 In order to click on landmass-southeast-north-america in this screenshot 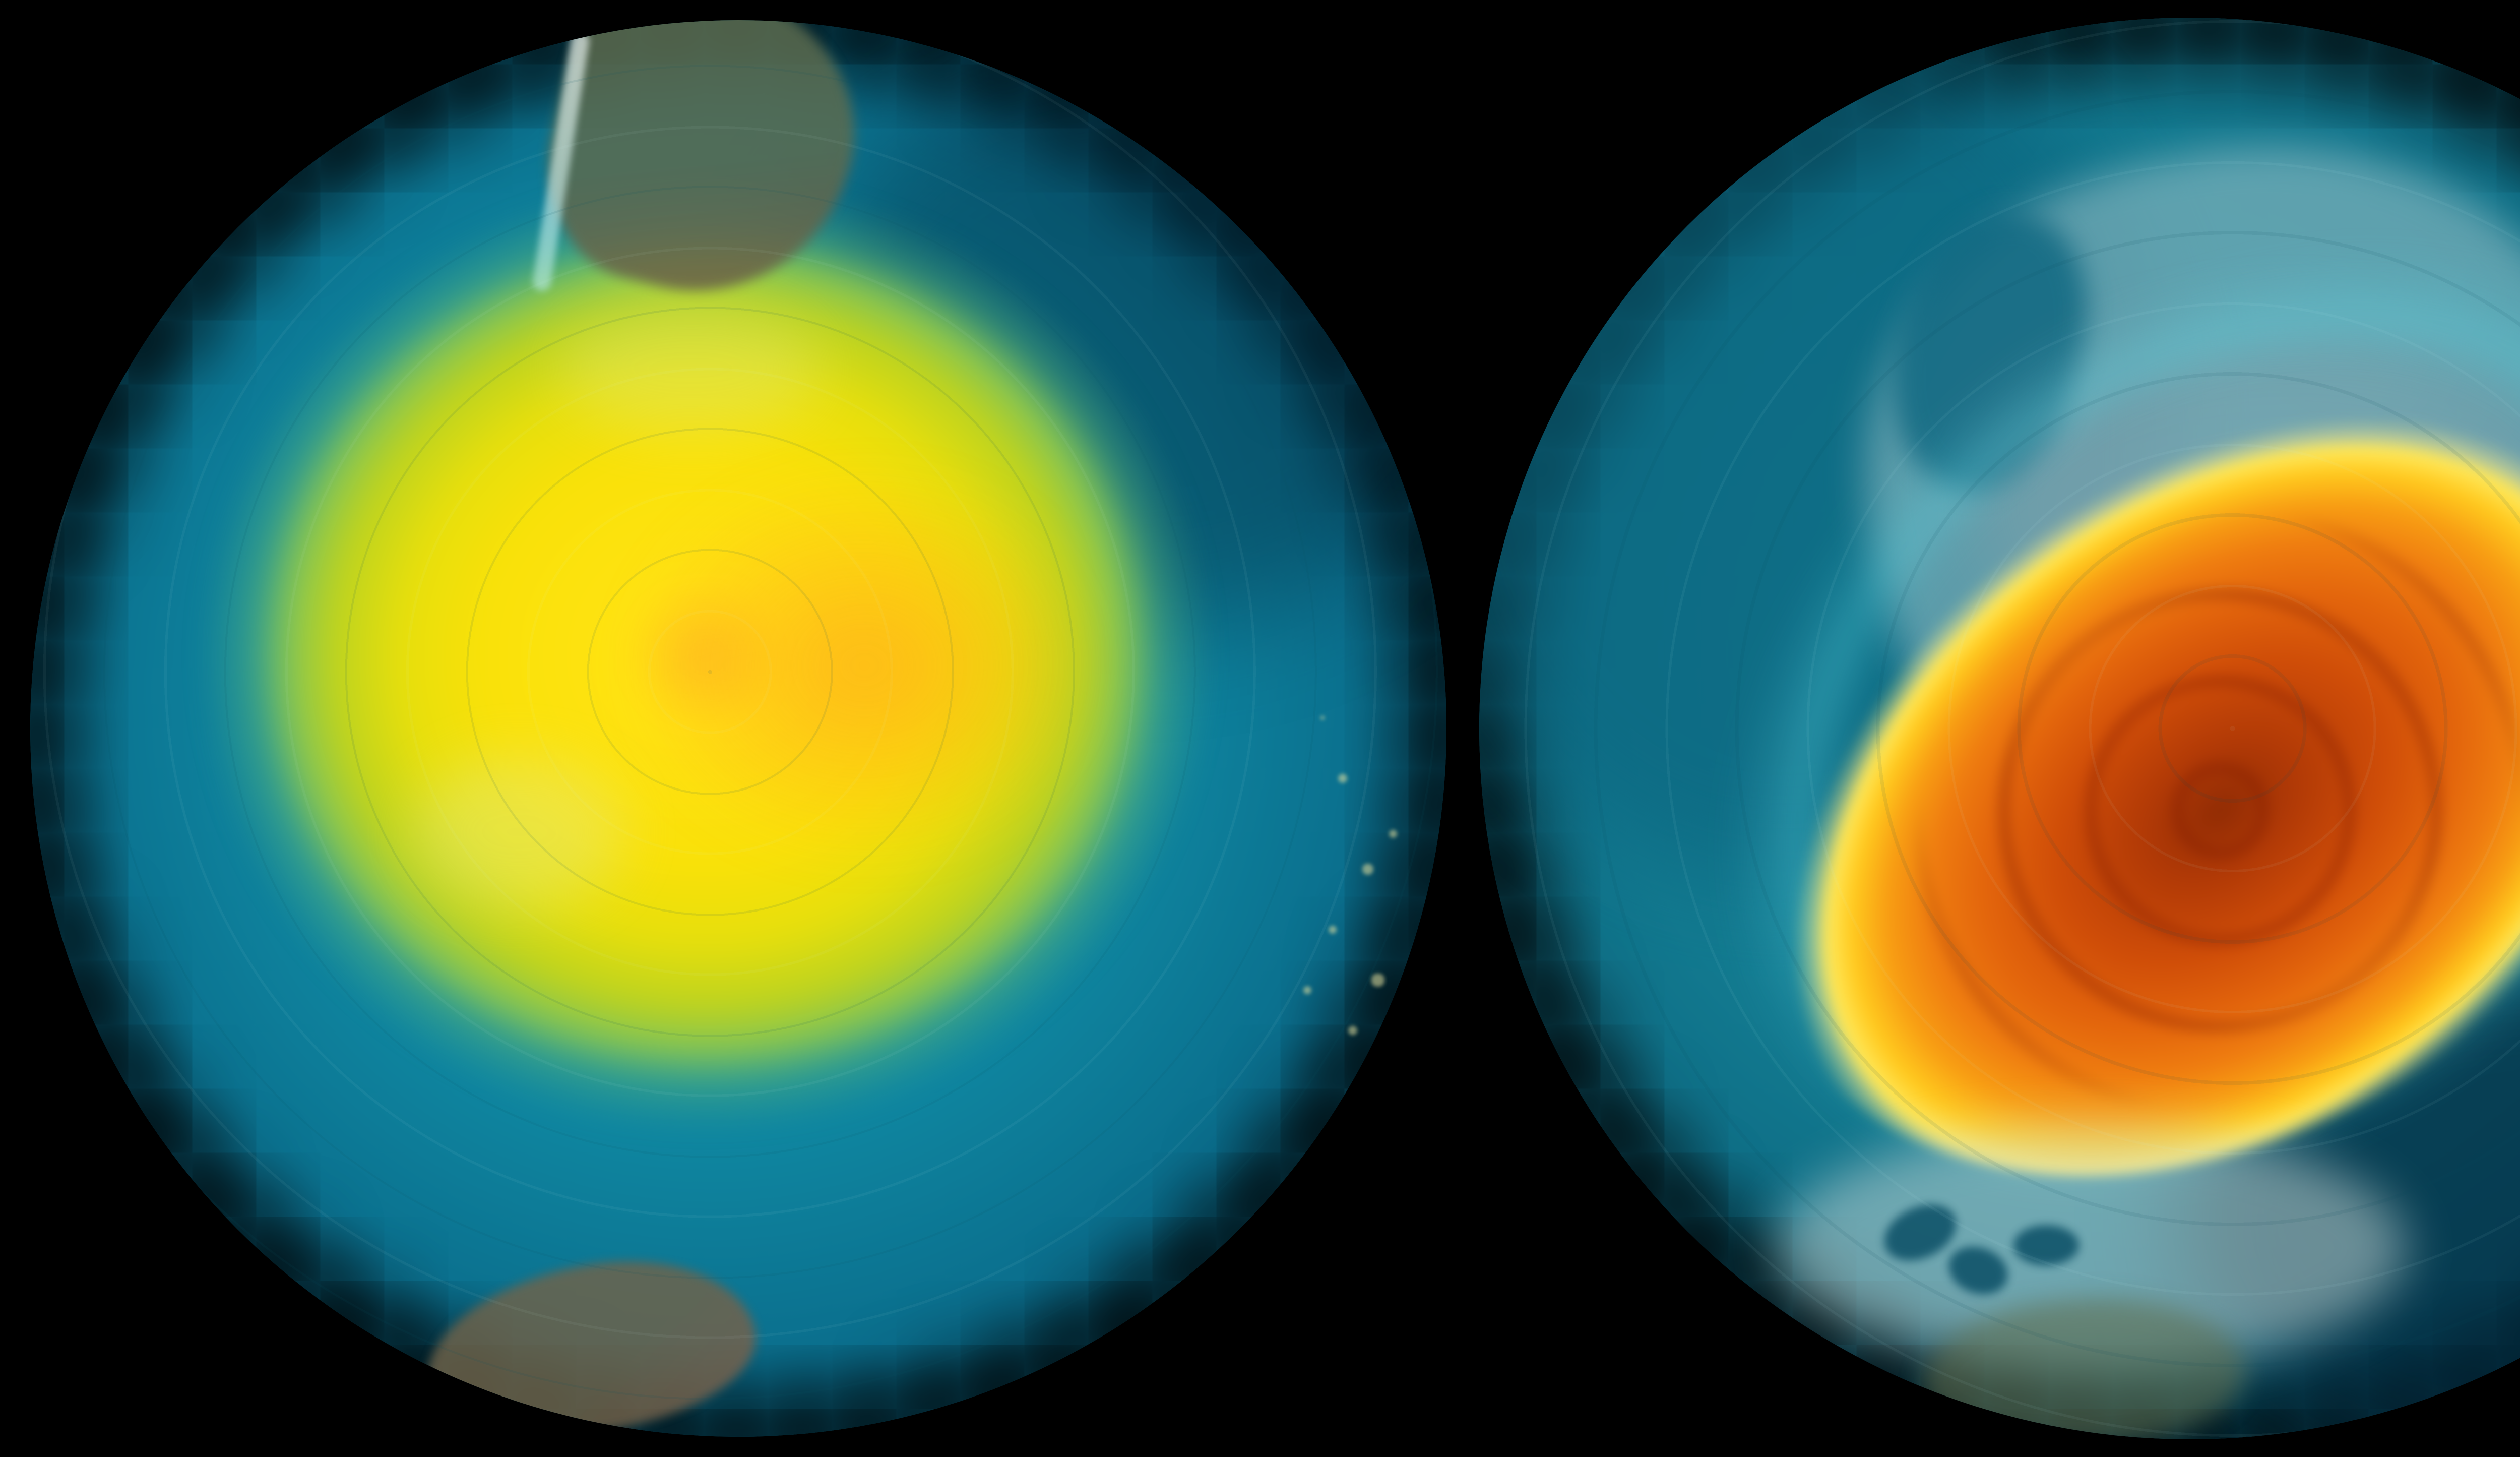, I will do `click(2084, 1368)`.